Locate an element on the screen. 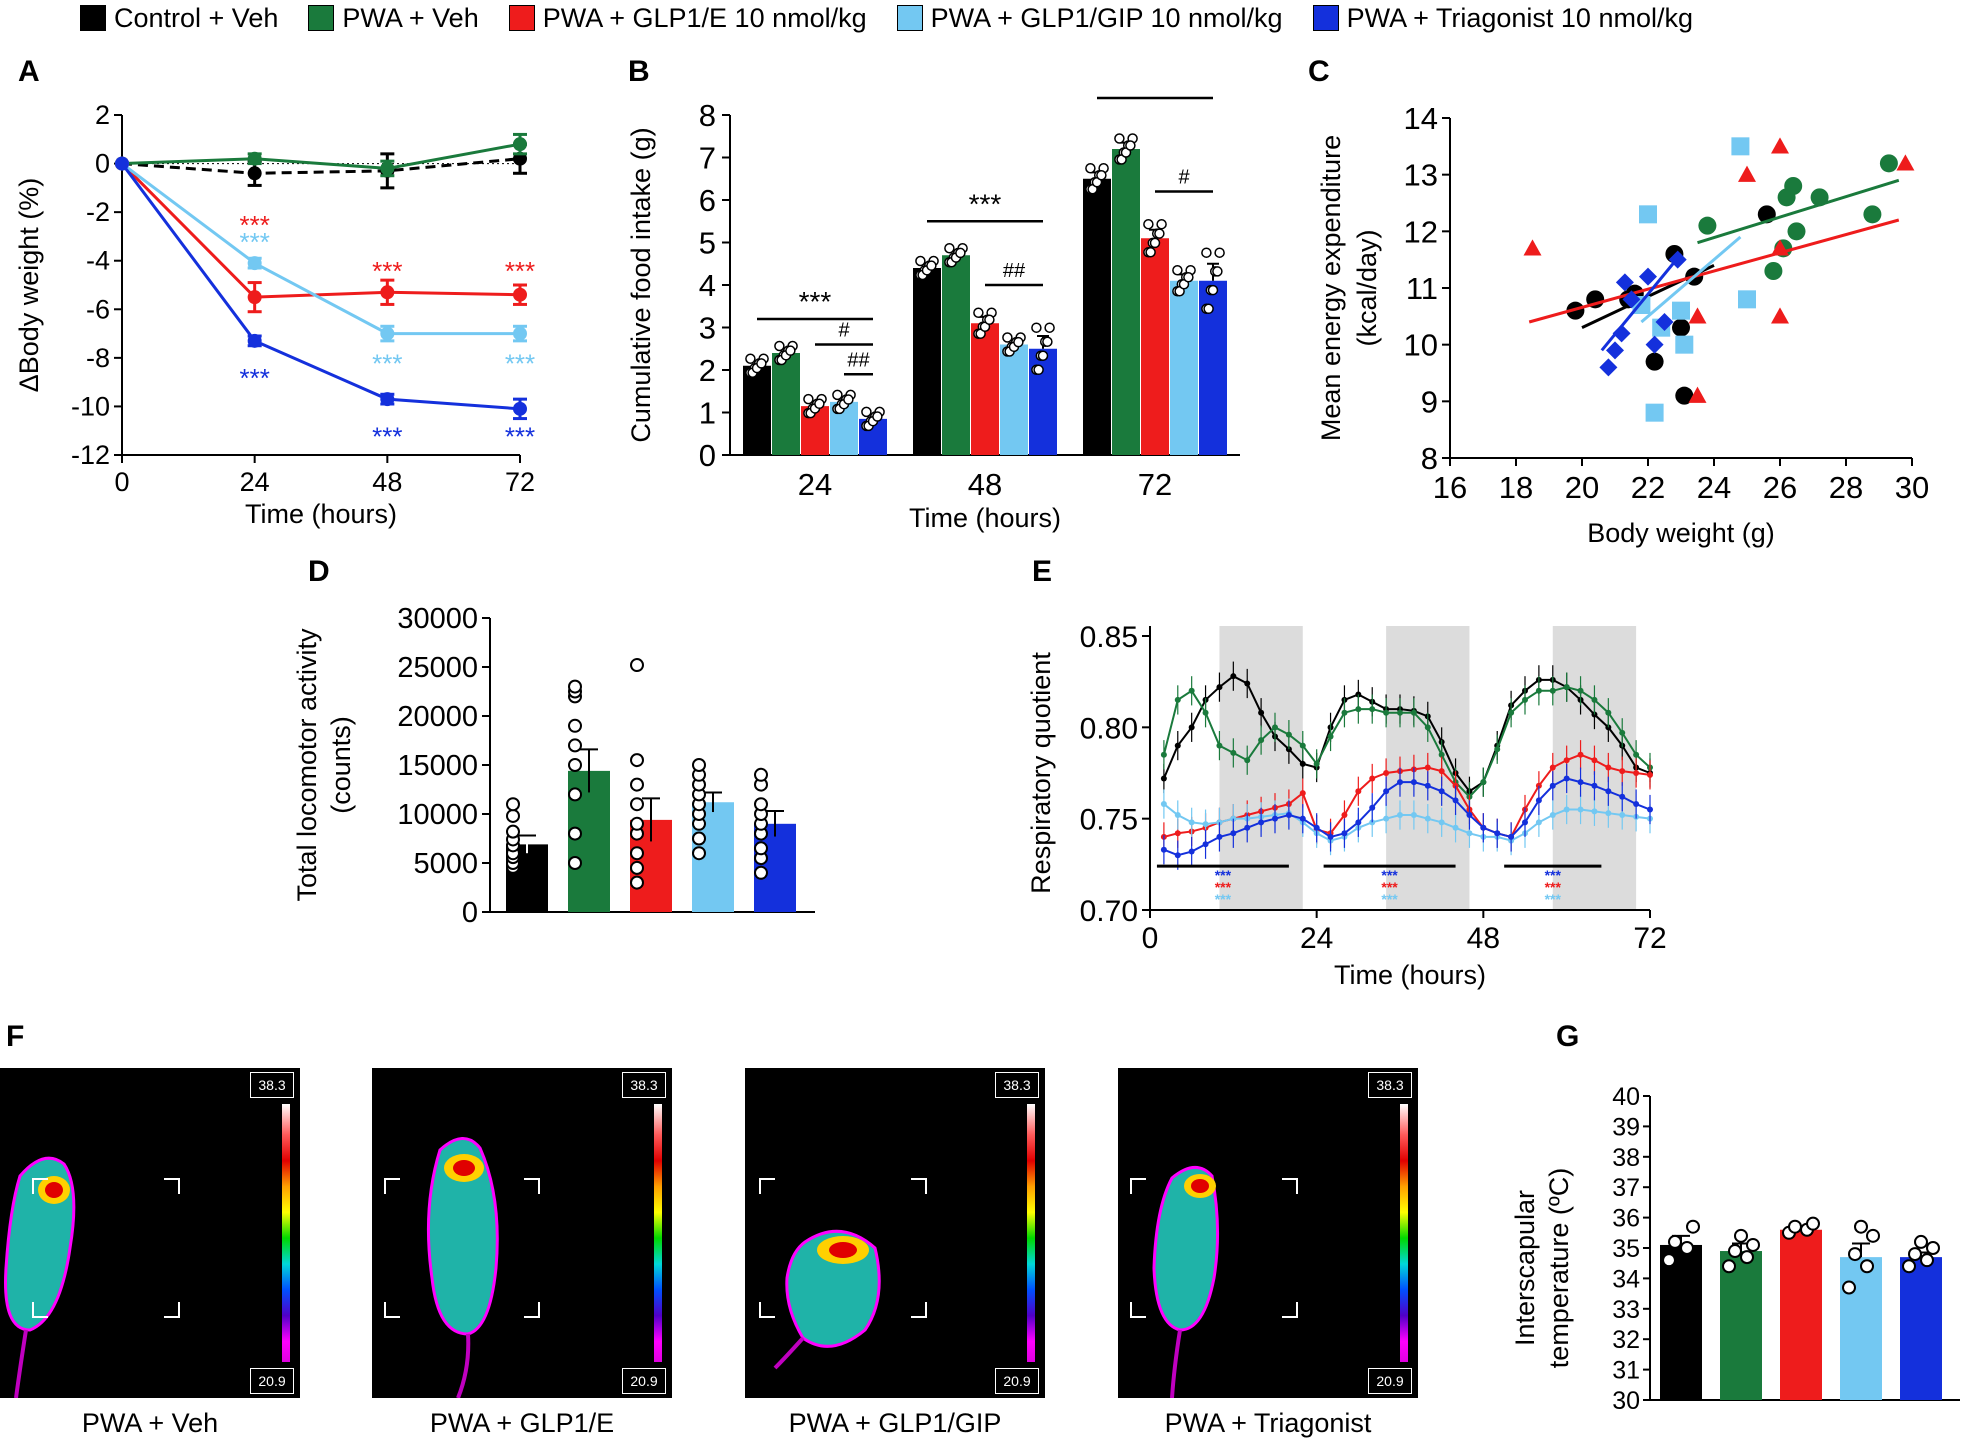 The width and height of the screenshot is (1967, 1441). thermal-image-glp1e: 38.3 20.9 is located at coordinates (522, 1233).